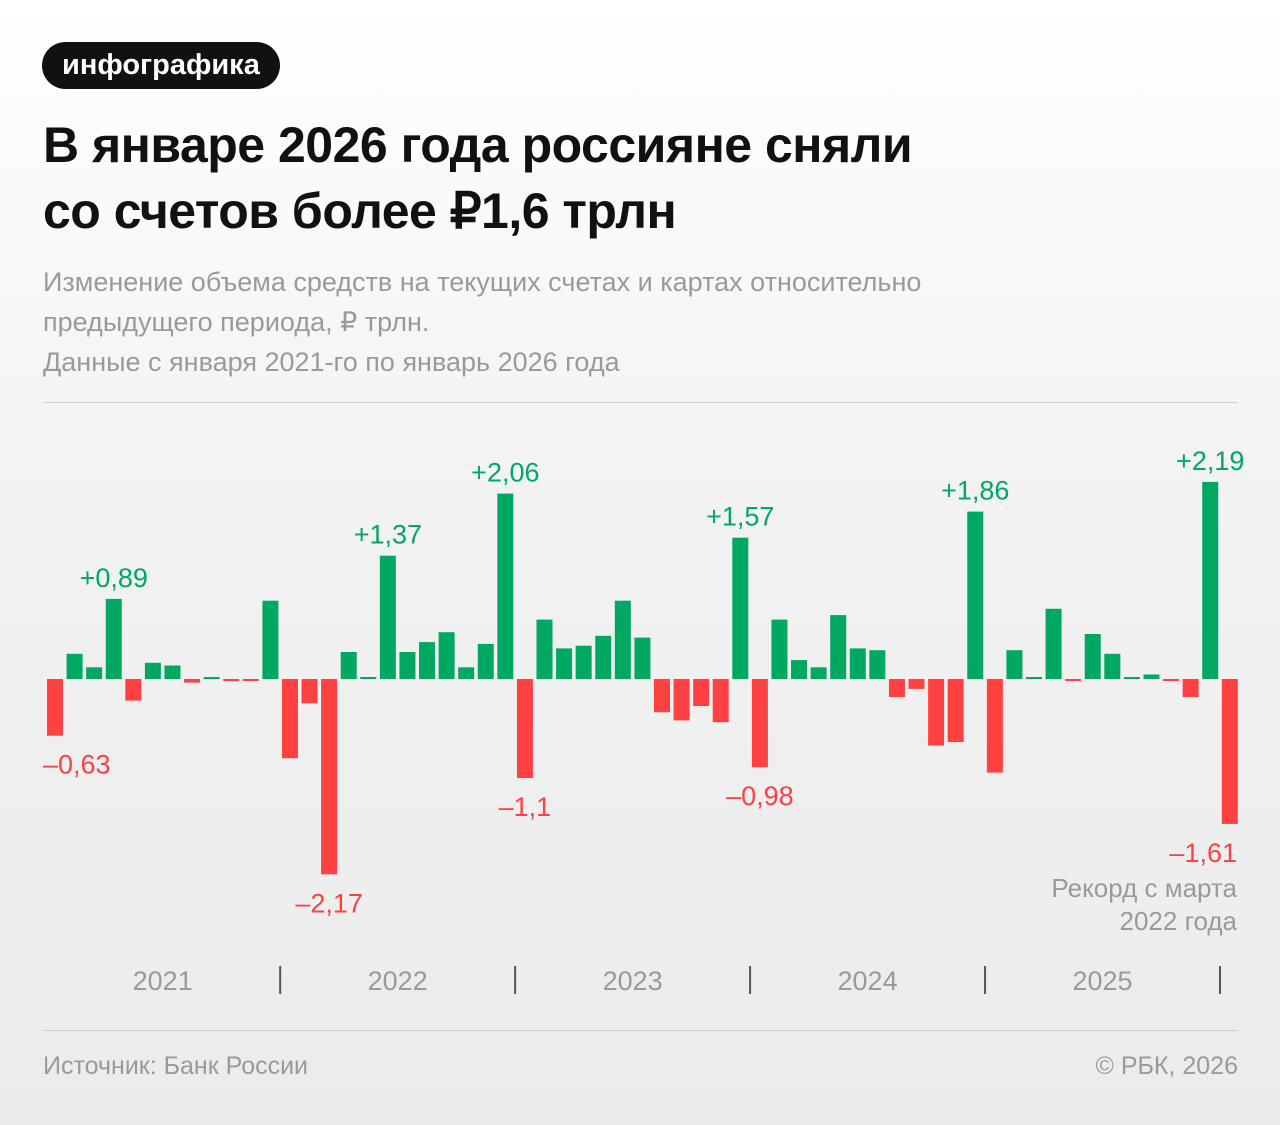 Image resolution: width=1280 pixels, height=1125 pixels. What do you see at coordinates (398, 981) in the screenshot?
I see `x-tick-label: 2022` at bounding box center [398, 981].